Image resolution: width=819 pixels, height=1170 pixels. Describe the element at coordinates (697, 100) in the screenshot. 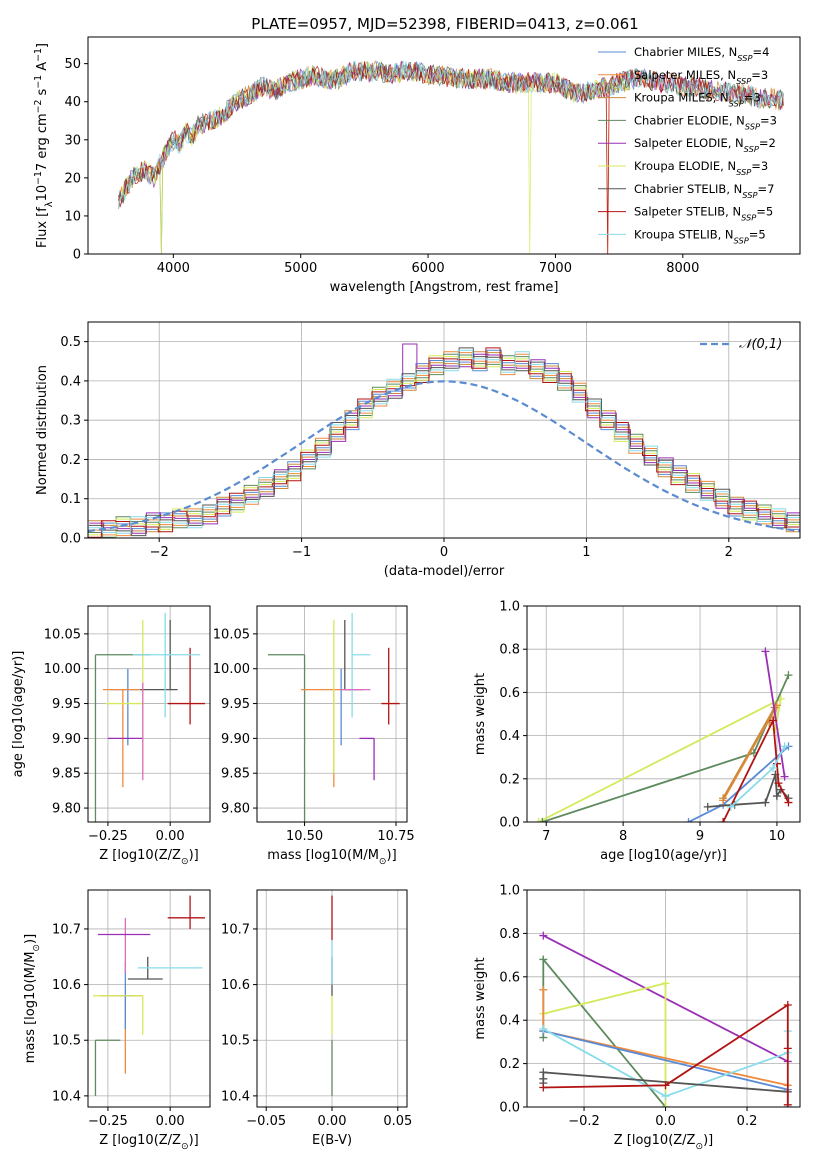

I see `legend-entry: Kroupa MILES, NSSP=3` at that location.